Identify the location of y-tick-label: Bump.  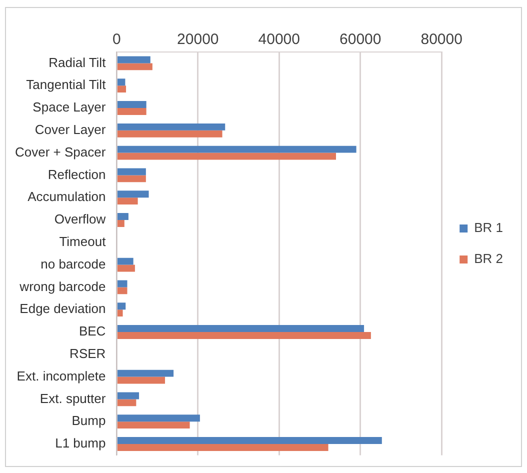
(89, 420).